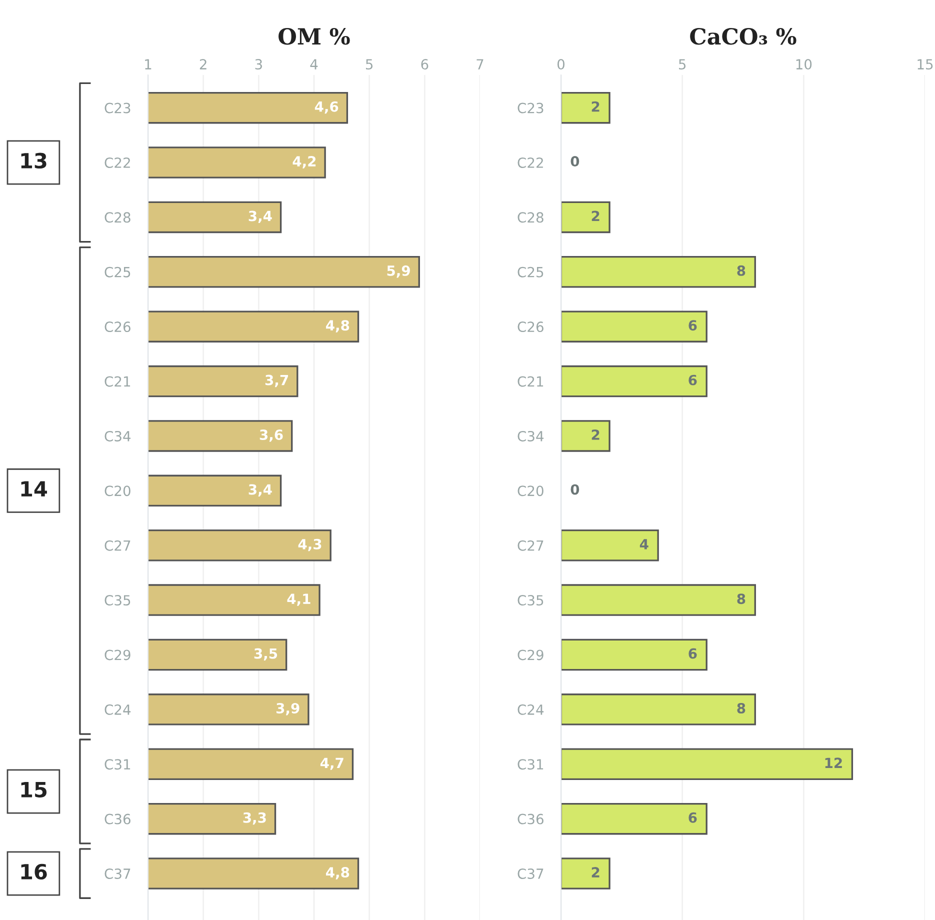 This screenshot has height=920, width=935. Describe the element at coordinates (271, 435) in the screenshot. I see `data-label: 3,6` at that location.